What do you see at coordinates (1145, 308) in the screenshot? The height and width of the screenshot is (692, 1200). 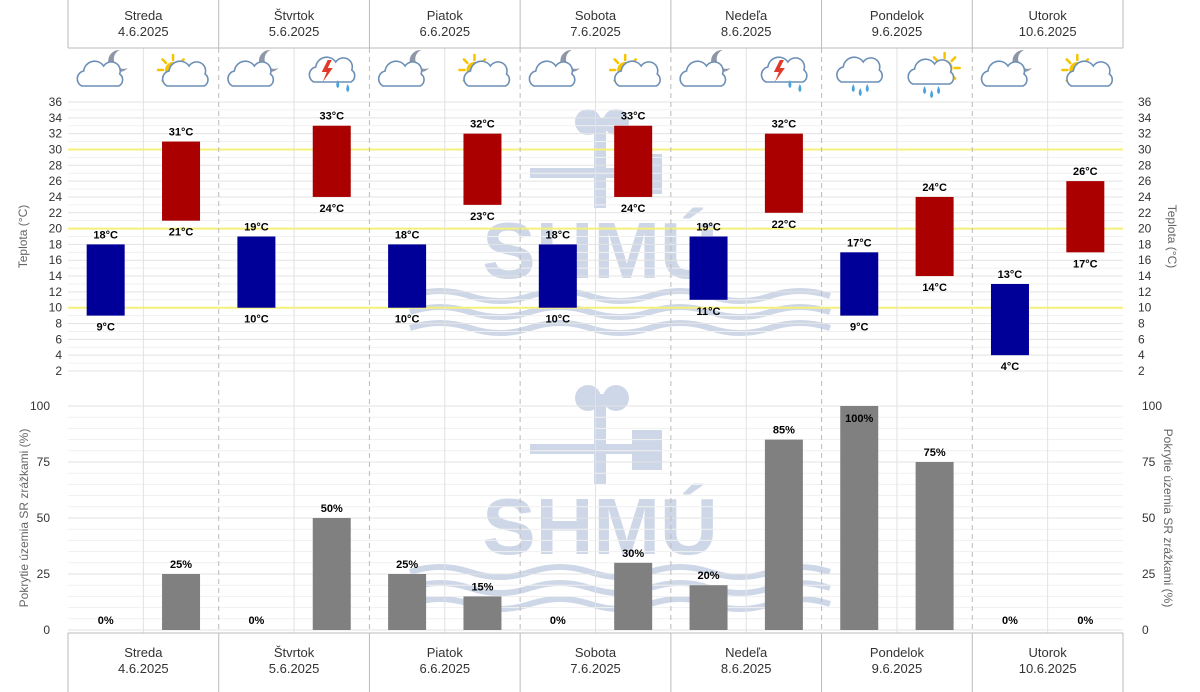 I see `temp-tick-right: 10` at bounding box center [1145, 308].